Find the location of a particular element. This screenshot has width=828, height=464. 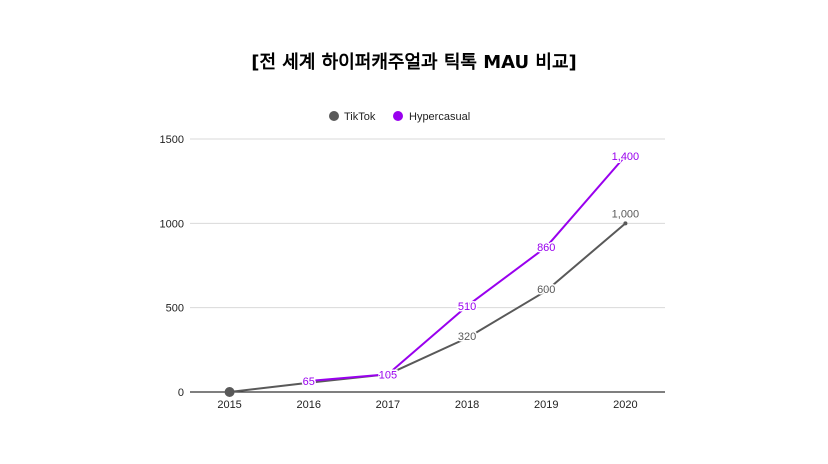

data-label-hypercasual-2019: 860 is located at coordinates (546, 248).